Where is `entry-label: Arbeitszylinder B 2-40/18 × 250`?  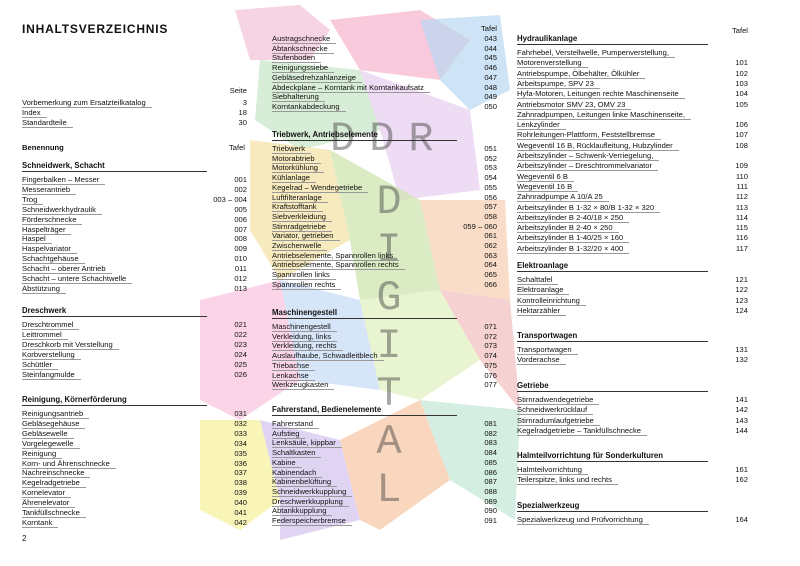
entry-label: Arbeitszylinder B 2-40/18 × 250 is located at coordinates (573, 218).